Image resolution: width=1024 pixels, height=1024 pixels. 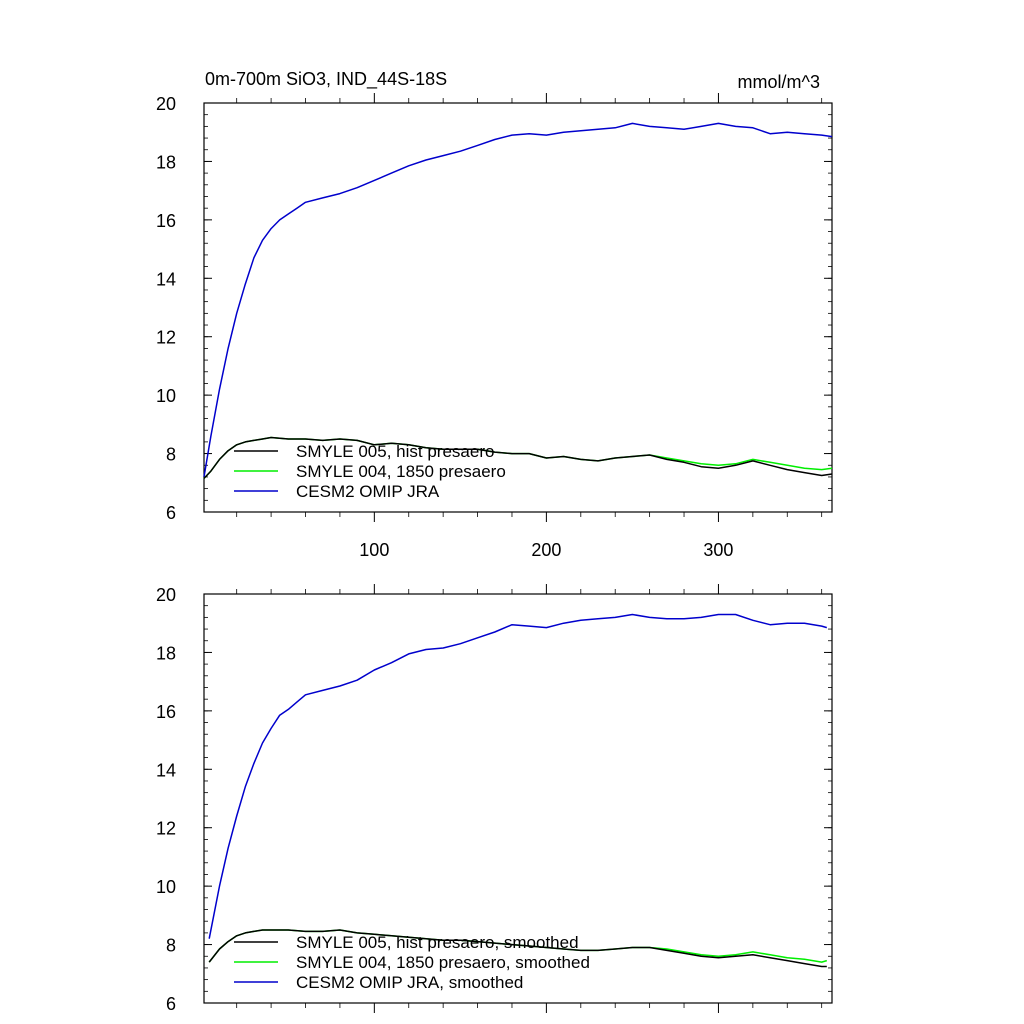 I want to click on top-legend-label-0: SMYLE 005, hist presaero, so click(x=395, y=451).